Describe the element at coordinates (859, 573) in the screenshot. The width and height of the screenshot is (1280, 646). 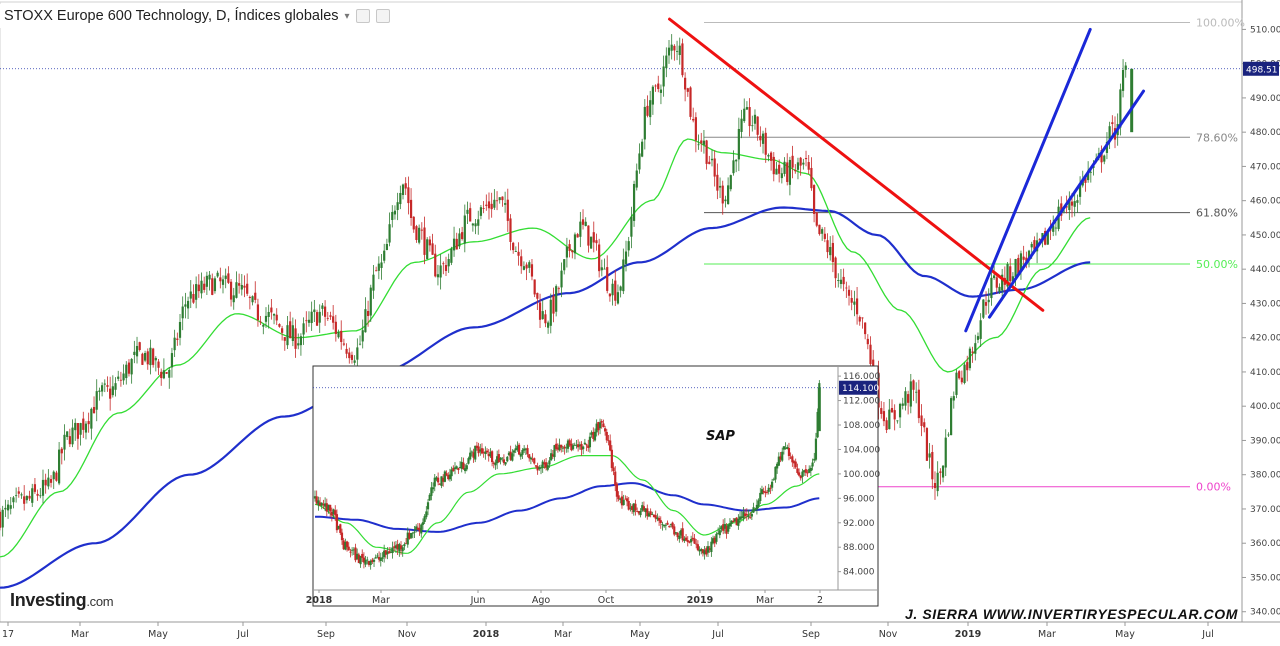
I see `inset-y-tick-label: 84.000` at that location.